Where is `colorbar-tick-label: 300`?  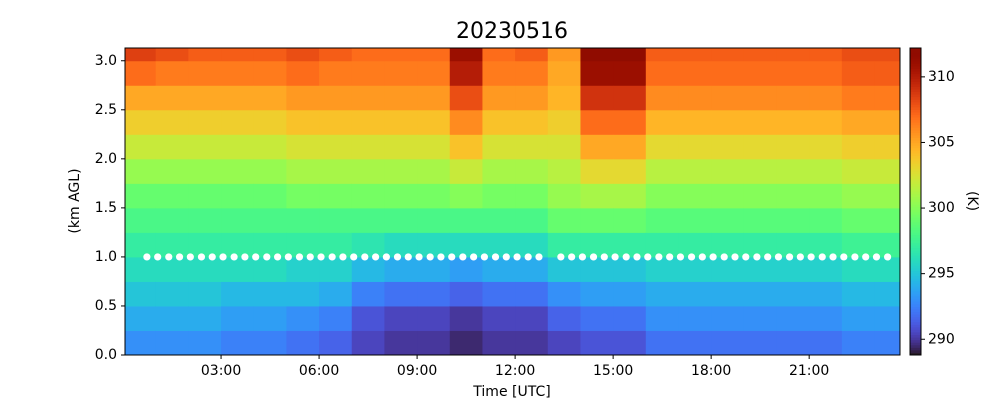
colorbar-tick-label: 300 is located at coordinates (941, 208).